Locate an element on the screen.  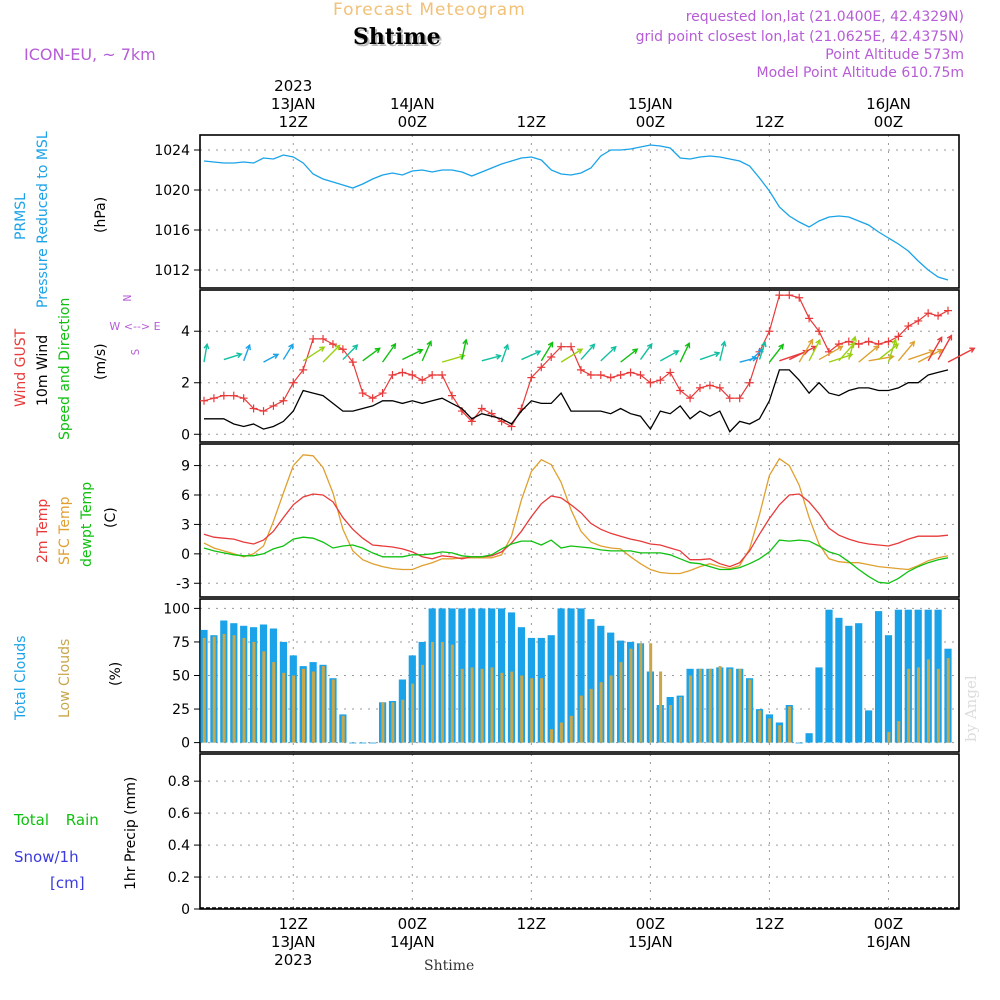
top-axis-label: 12Z is located at coordinates (531, 122).